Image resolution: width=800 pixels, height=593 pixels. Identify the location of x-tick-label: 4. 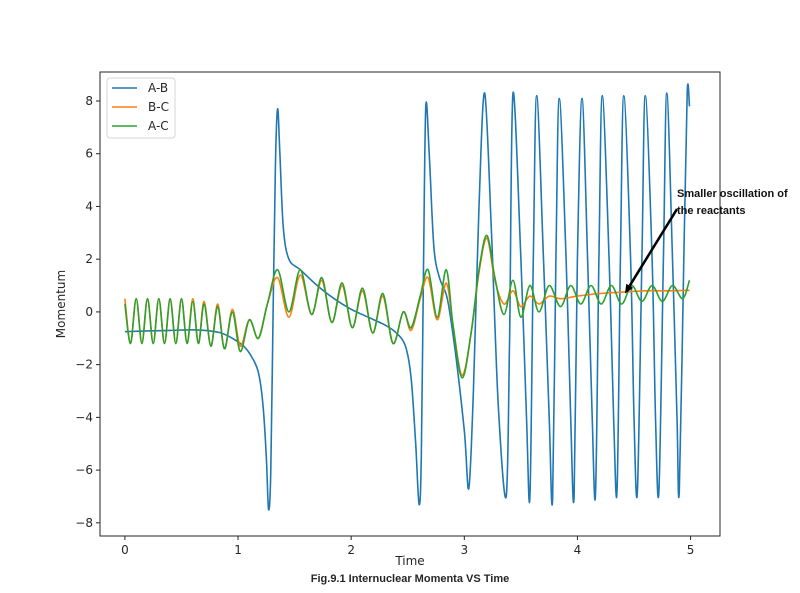
(578, 550).